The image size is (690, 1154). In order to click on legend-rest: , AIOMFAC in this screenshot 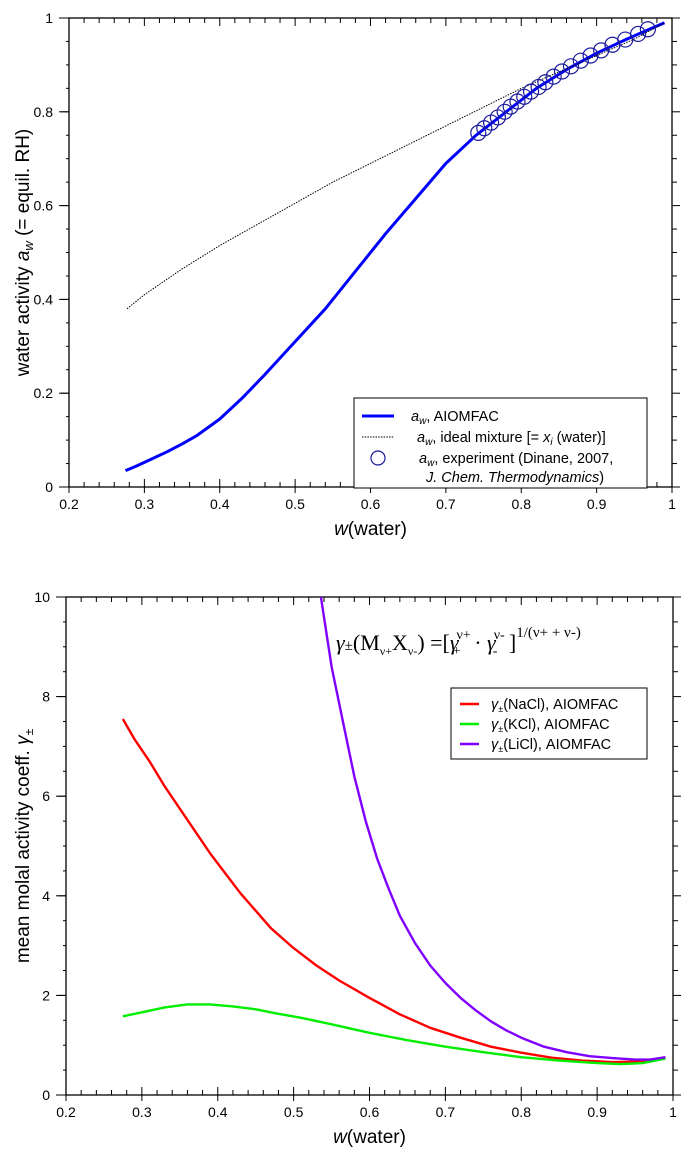, I will do `click(462, 417)`.